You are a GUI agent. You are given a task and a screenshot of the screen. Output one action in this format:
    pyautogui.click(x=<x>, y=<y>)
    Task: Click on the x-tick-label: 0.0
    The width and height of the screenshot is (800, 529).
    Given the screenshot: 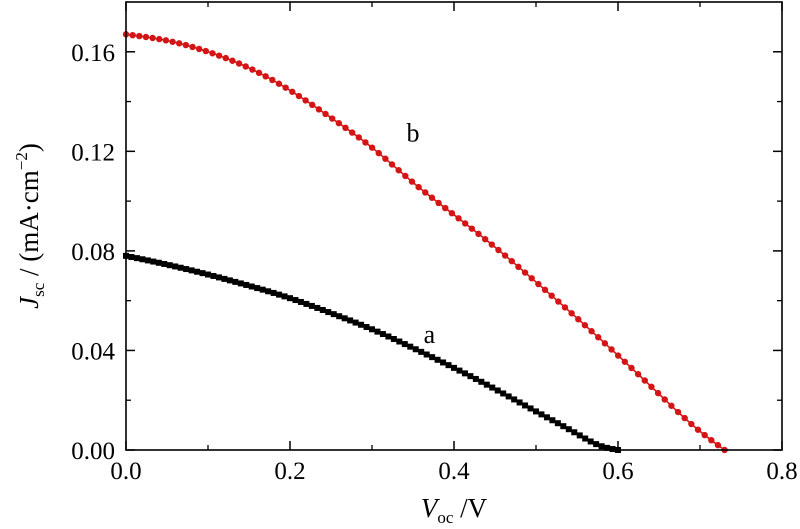 What is the action you would take?
    pyautogui.click(x=125, y=471)
    